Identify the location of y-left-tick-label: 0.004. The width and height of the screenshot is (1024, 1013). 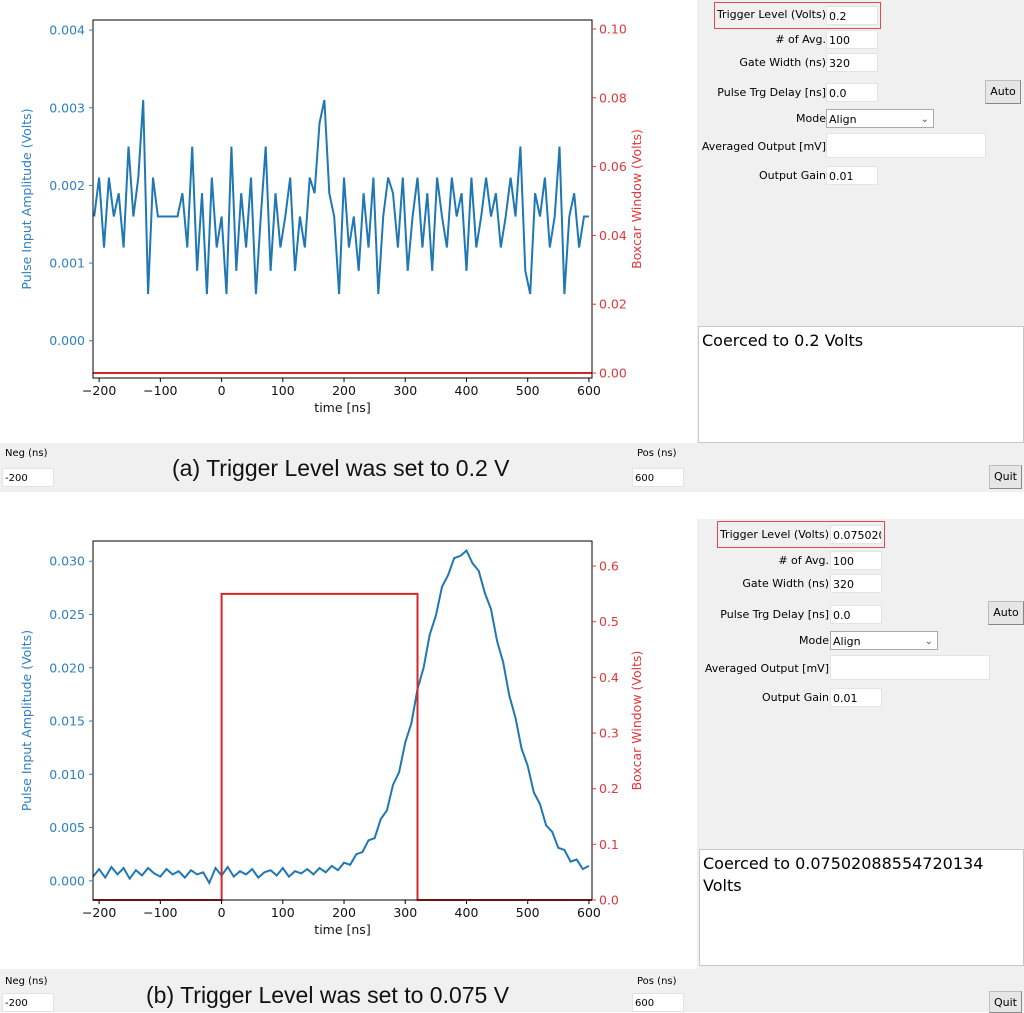
(67, 30).